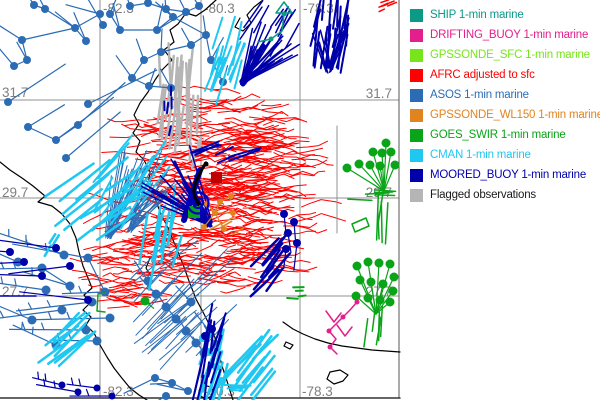  What do you see at coordinates (482, 75) in the screenshot?
I see `legend-item-label: AFRC adjusted to sfc` at bounding box center [482, 75].